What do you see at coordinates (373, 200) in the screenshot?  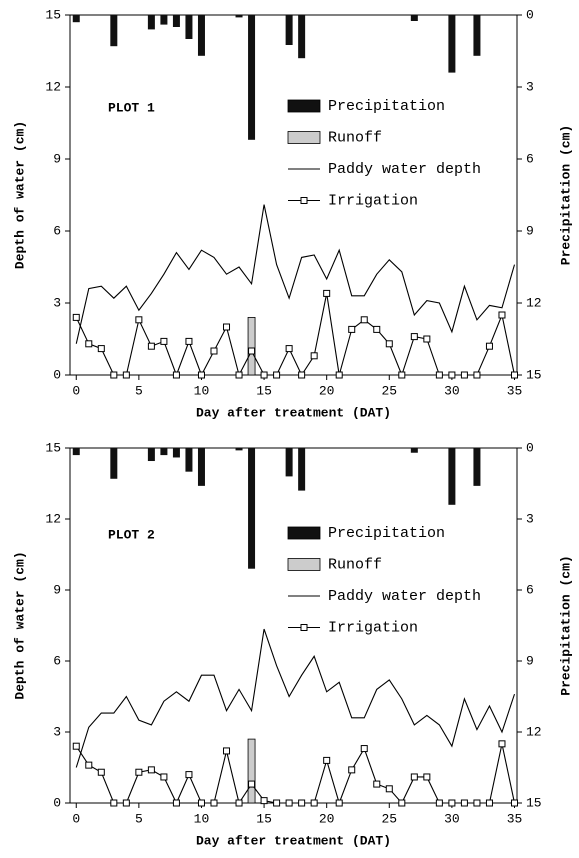 I see `legend-label: Irrigation` at bounding box center [373, 200].